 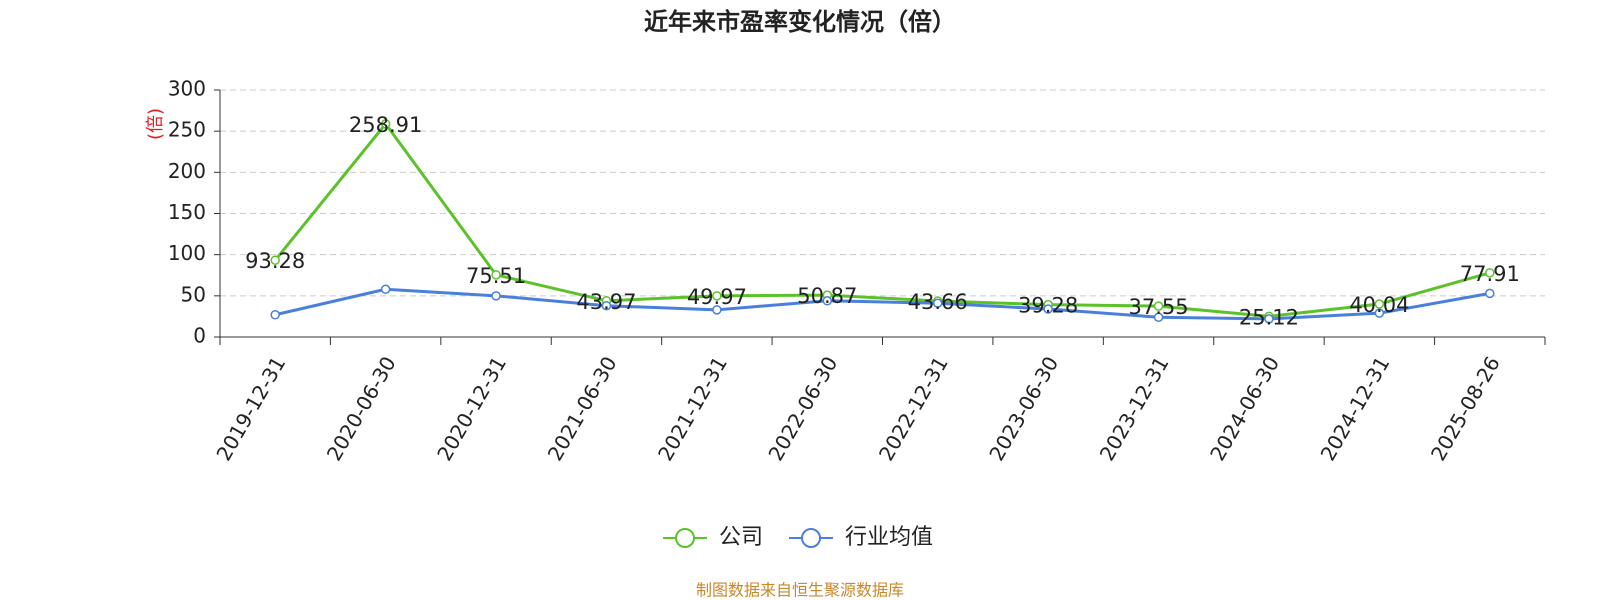 What do you see at coordinates (1244, 408) in the screenshot?
I see `x-tick-label: 2024-06-30` at bounding box center [1244, 408].